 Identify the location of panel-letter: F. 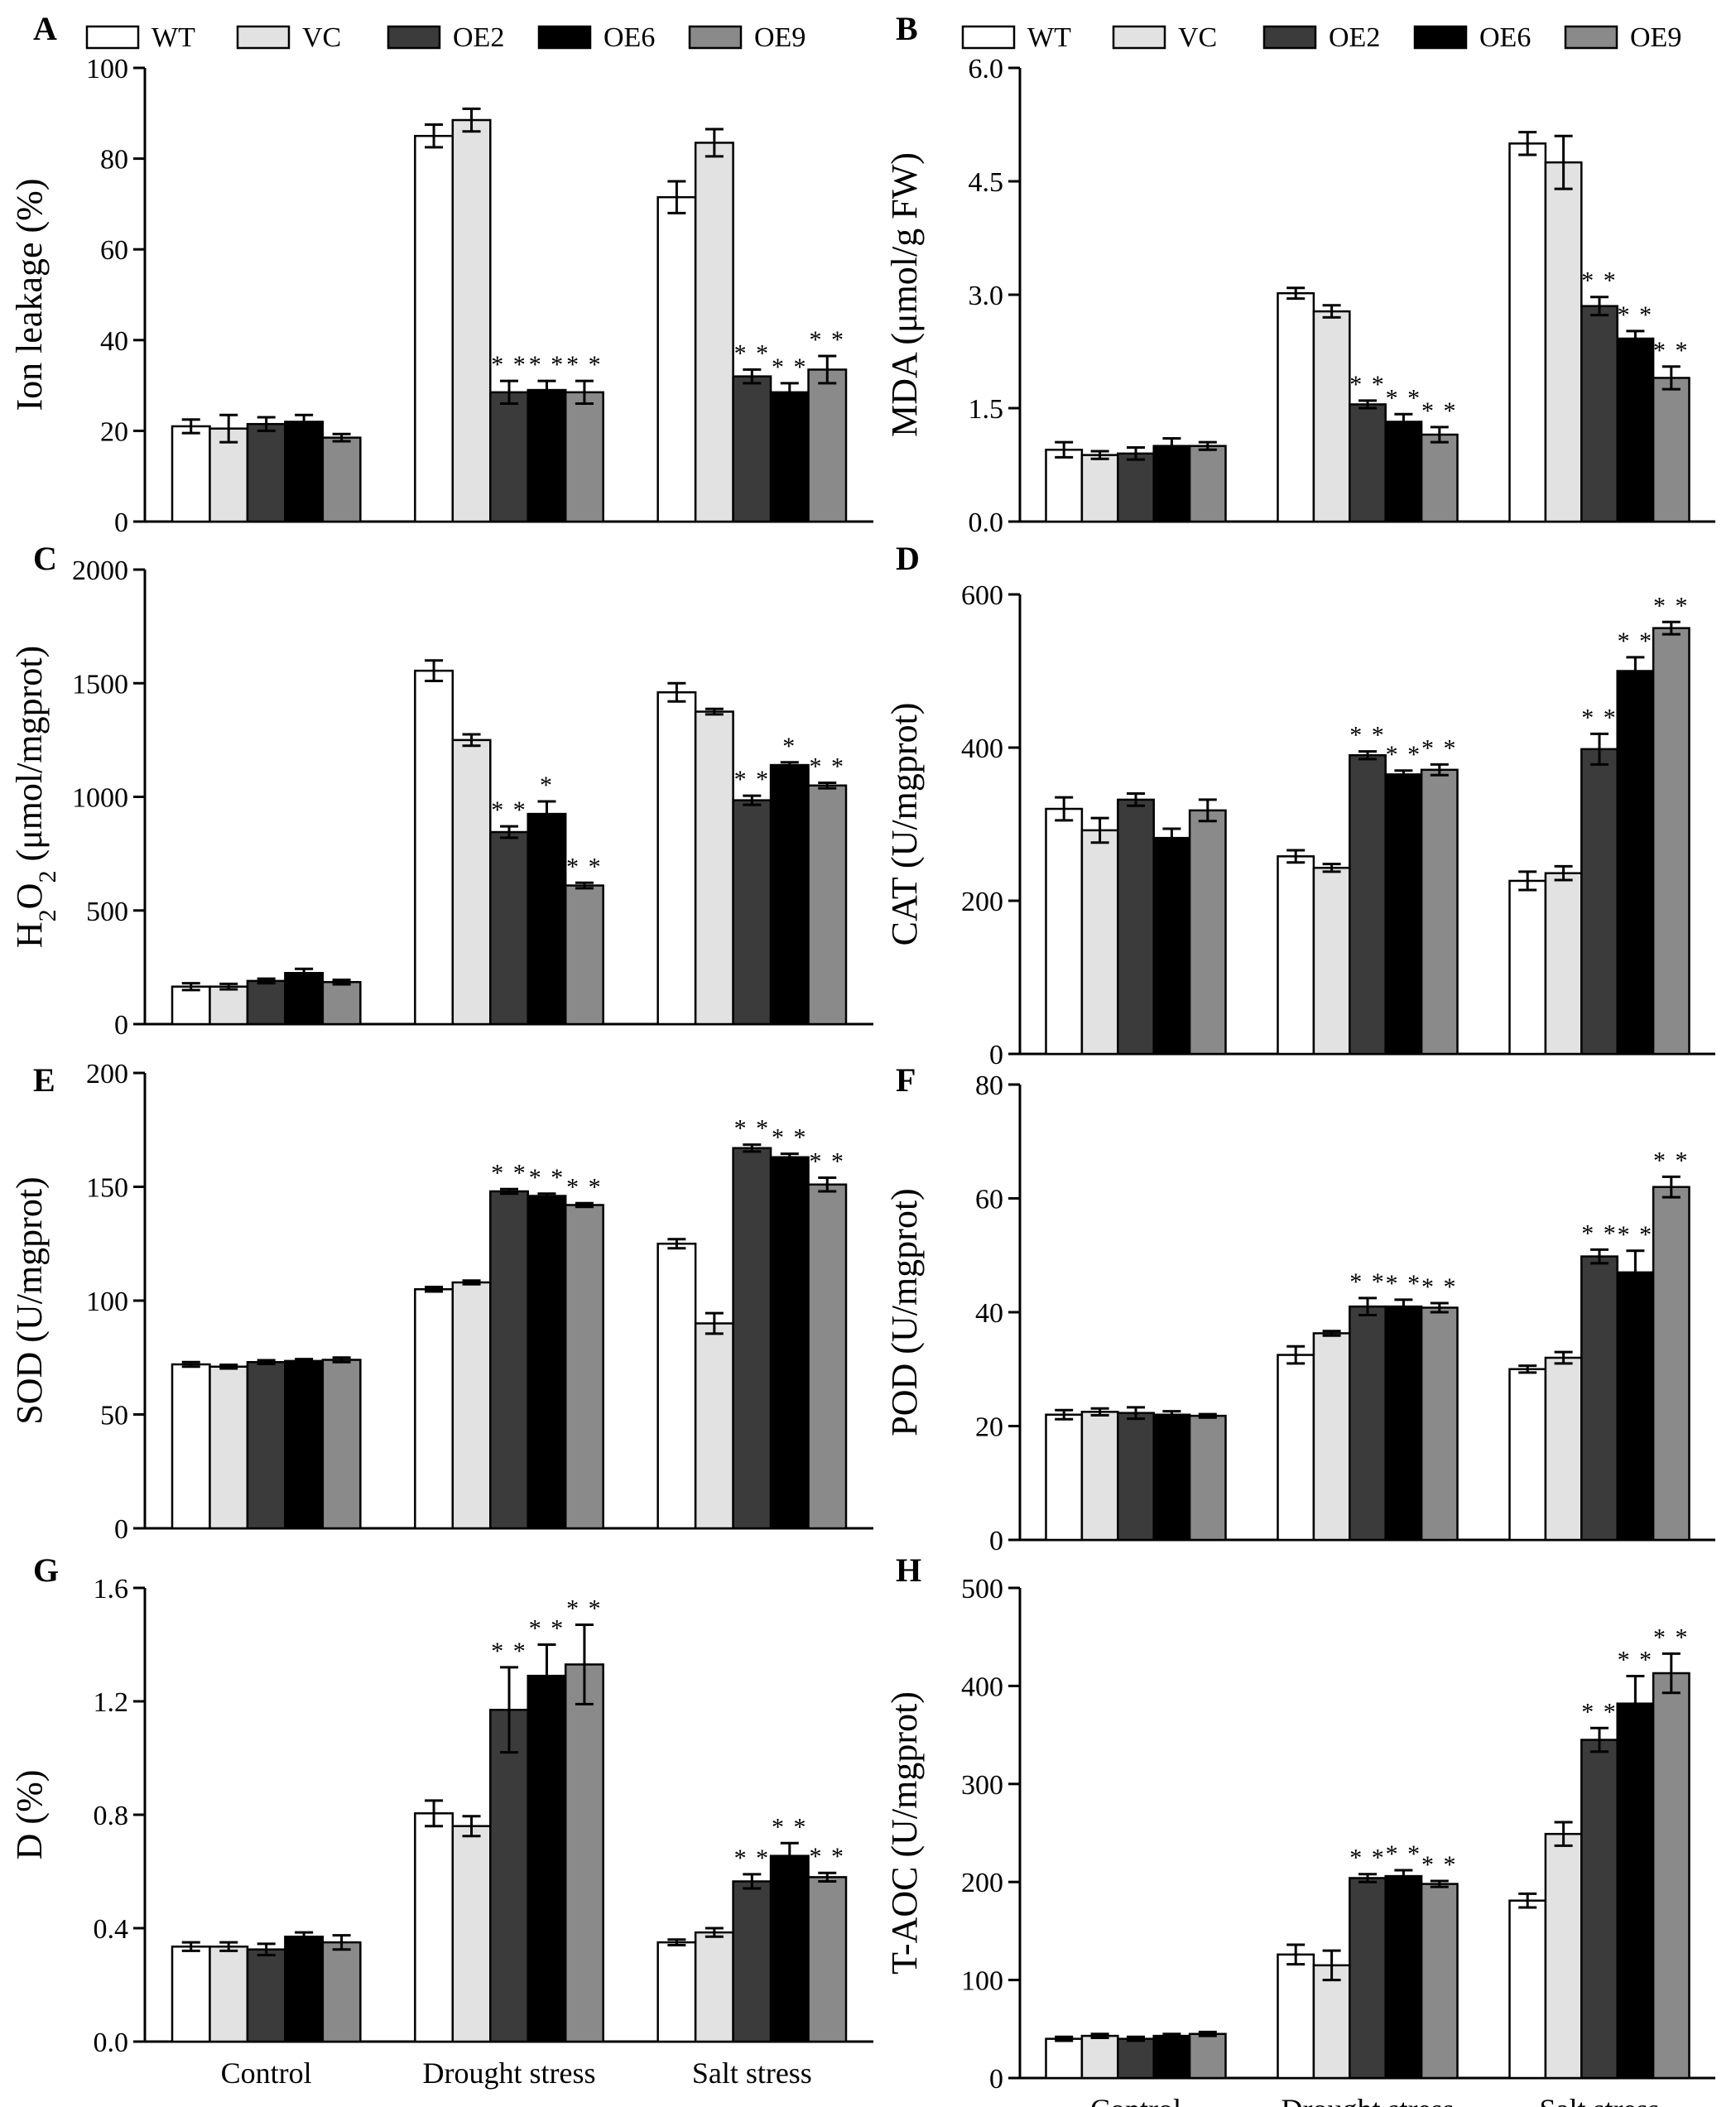
(906, 1080).